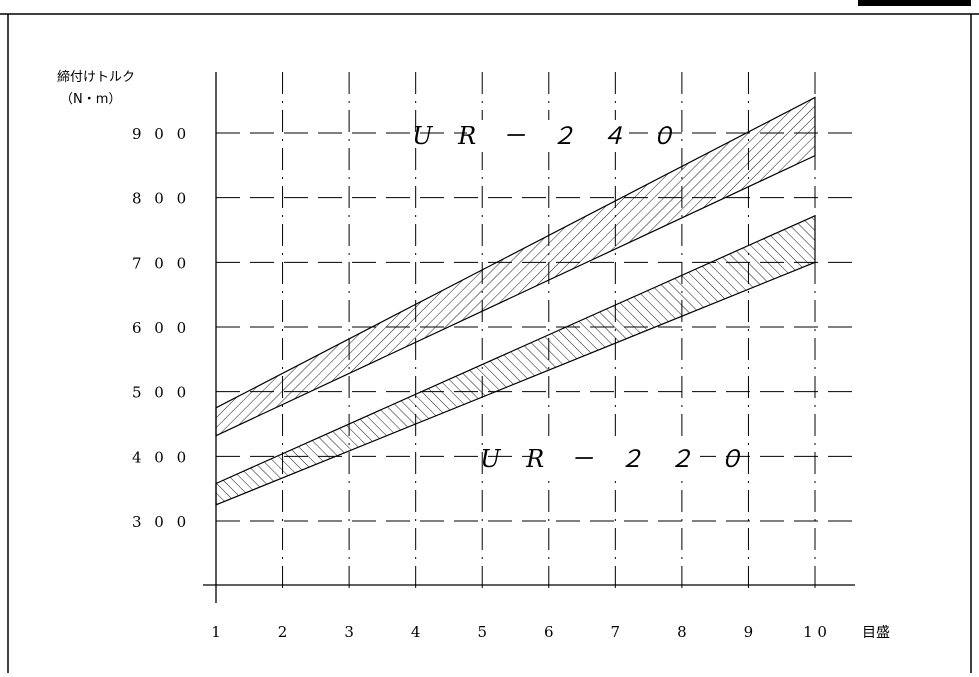 The width and height of the screenshot is (979, 677). Describe the element at coordinates (161, 199) in the screenshot. I see `y-tick-label-800: 8 0 0` at that location.